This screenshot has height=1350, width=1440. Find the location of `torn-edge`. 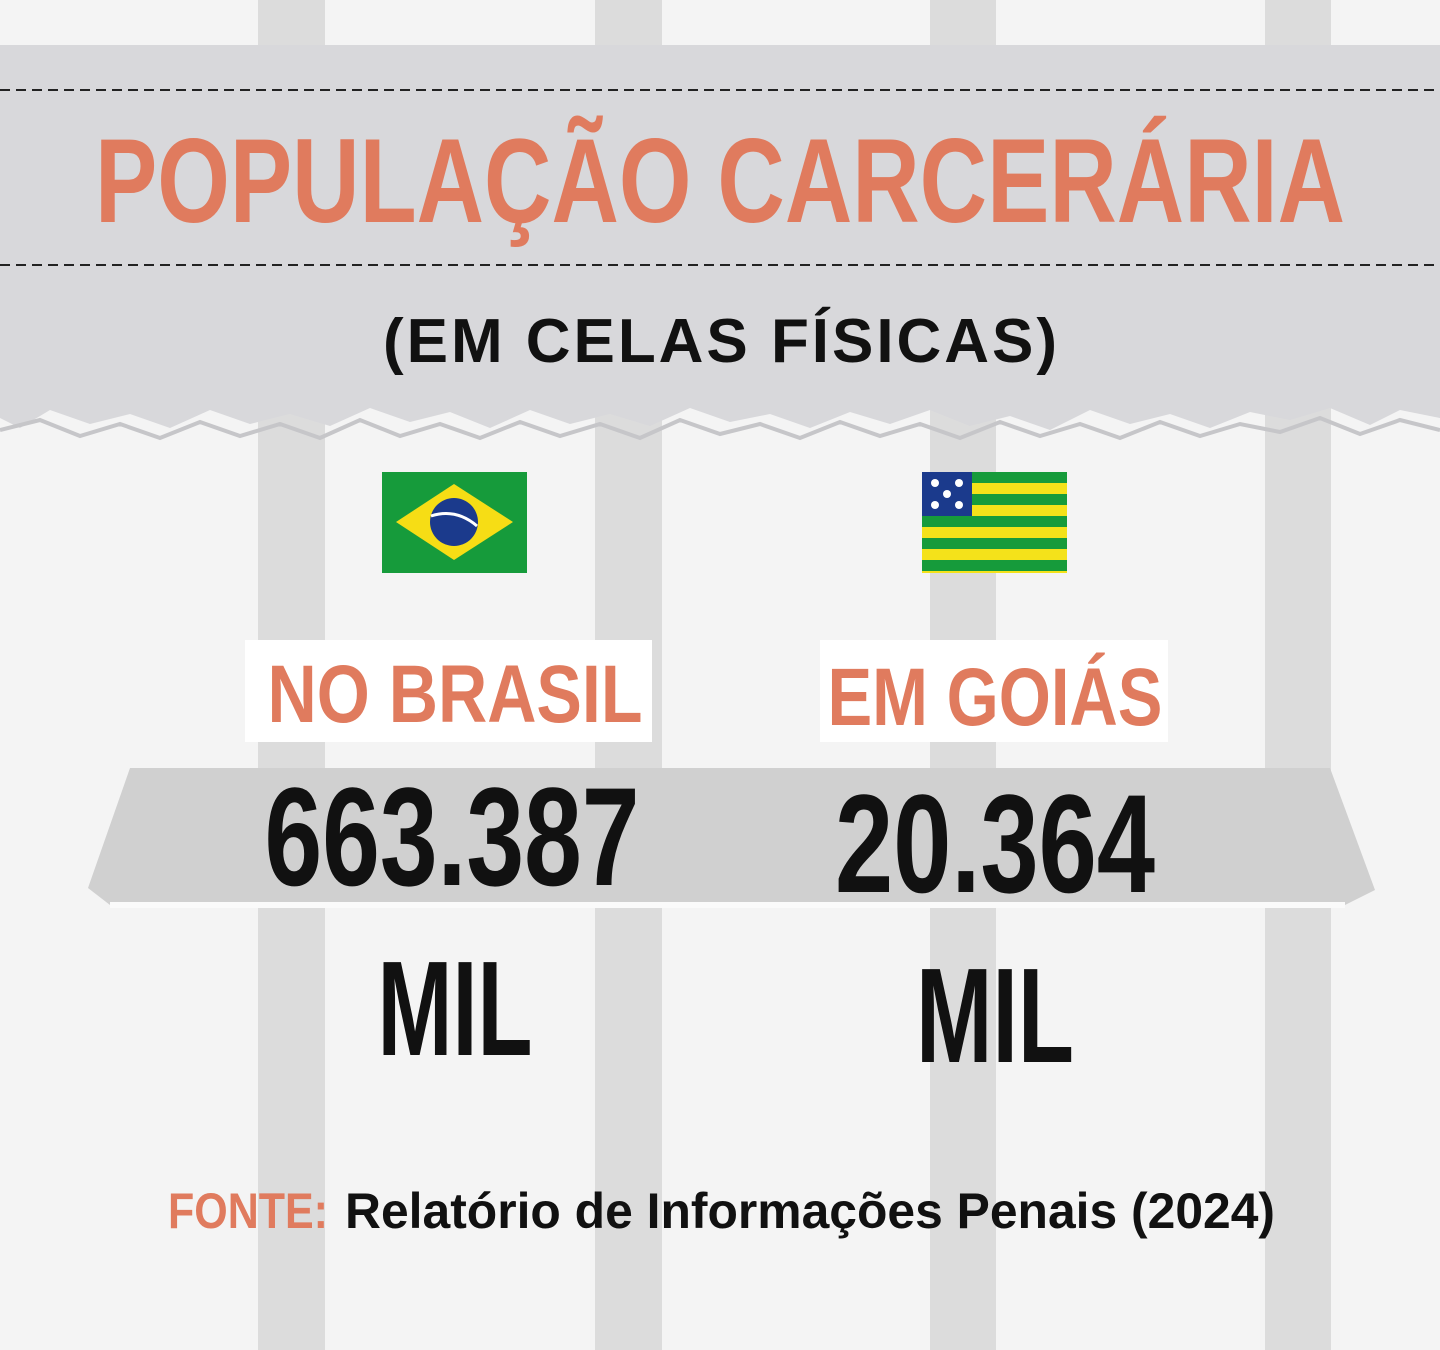

torn-edge is located at coordinates (720, 428).